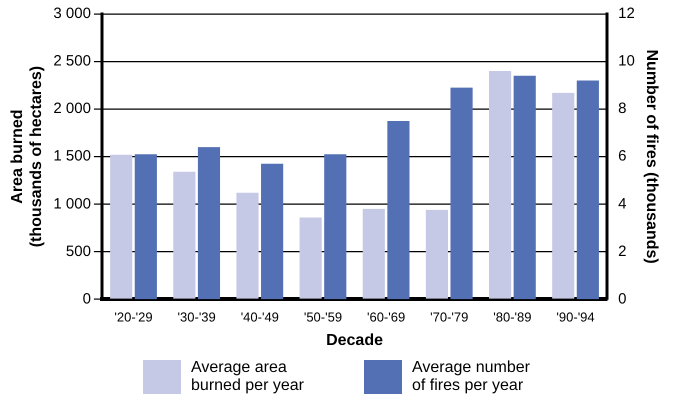 Image resolution: width=673 pixels, height=402 pixels. Describe the element at coordinates (386, 317) in the screenshot. I see `x-tick-label: '60-'69` at that location.